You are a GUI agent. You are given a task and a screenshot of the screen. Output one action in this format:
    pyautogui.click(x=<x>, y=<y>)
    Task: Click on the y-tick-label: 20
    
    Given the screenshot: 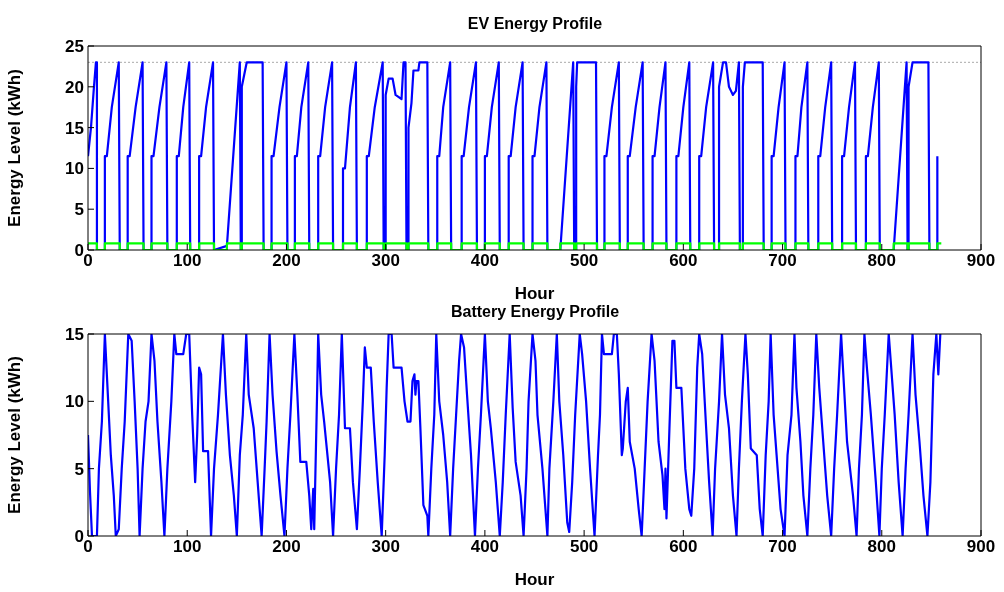 What is the action you would take?
    pyautogui.click(x=74, y=87)
    